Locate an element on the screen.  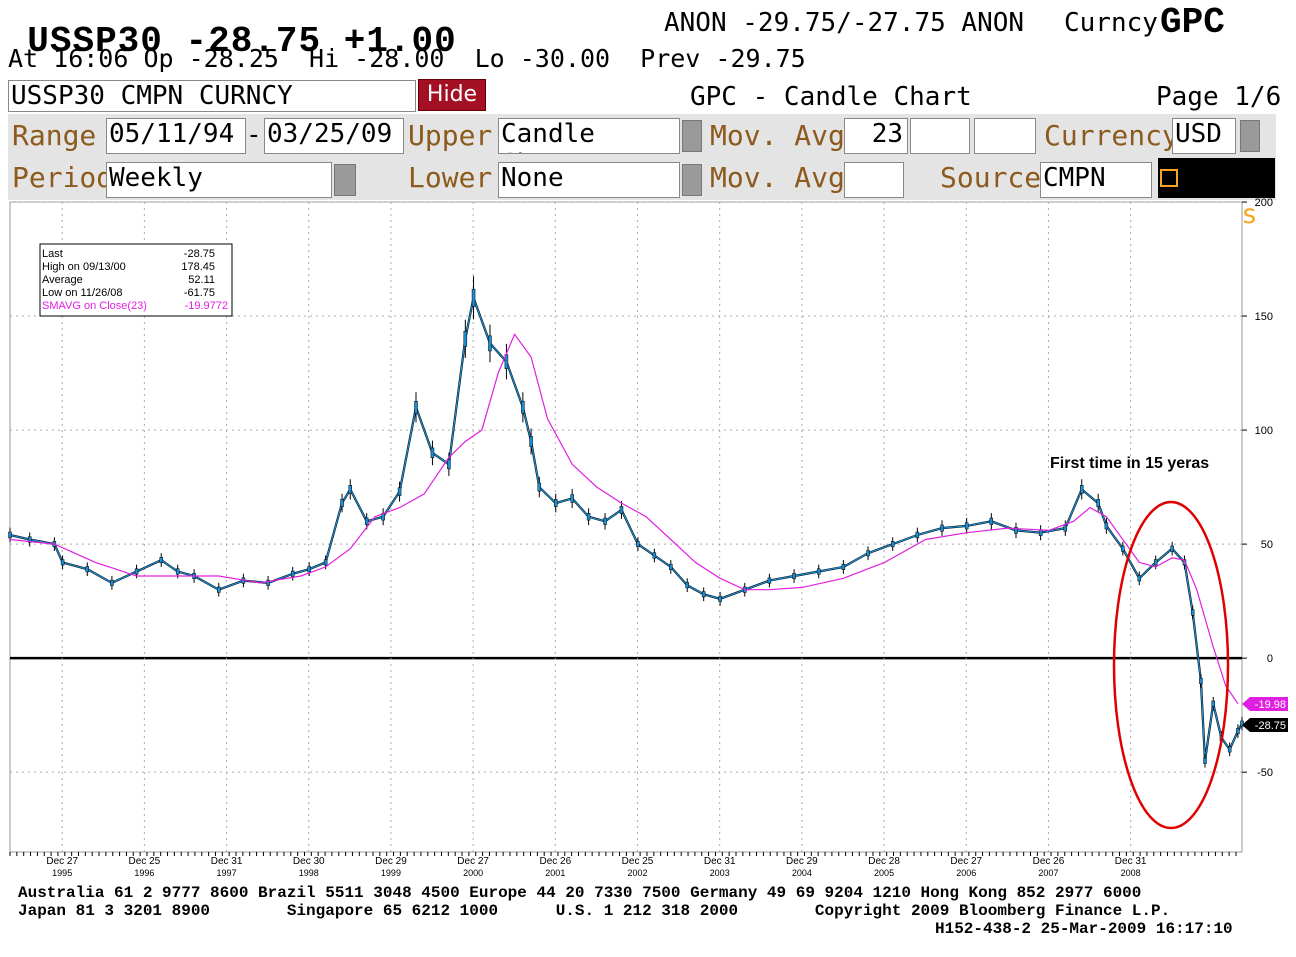
mov-avg-period3-input is located at coordinates (1005, 136).